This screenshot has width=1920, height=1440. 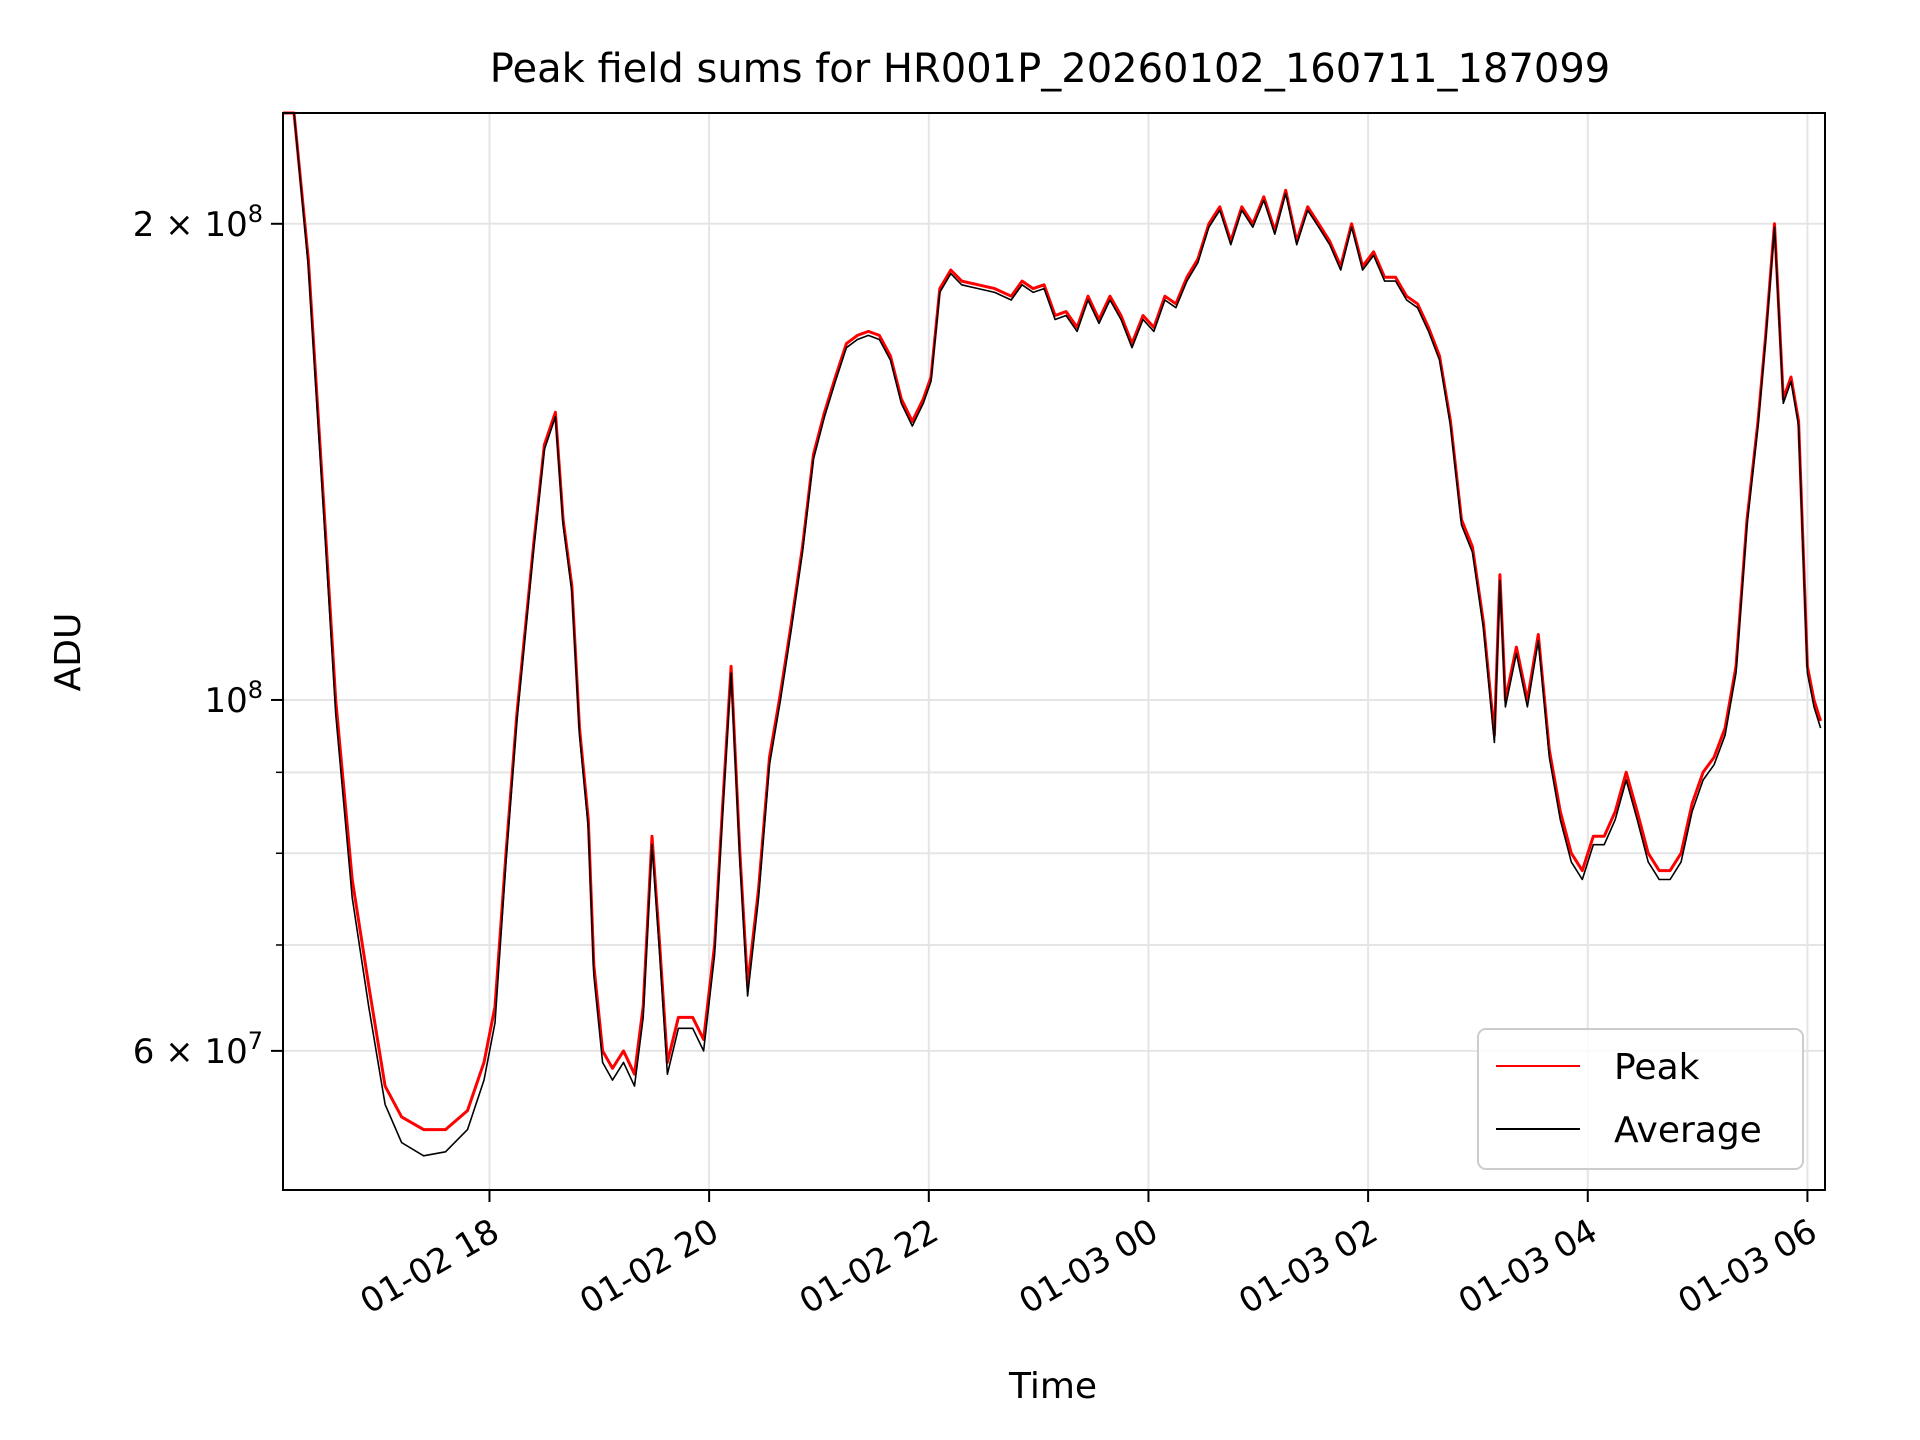 What do you see at coordinates (208, 636) in the screenshot?
I see `y-axis: 2 × 108 108 6 × 107` at bounding box center [208, 636].